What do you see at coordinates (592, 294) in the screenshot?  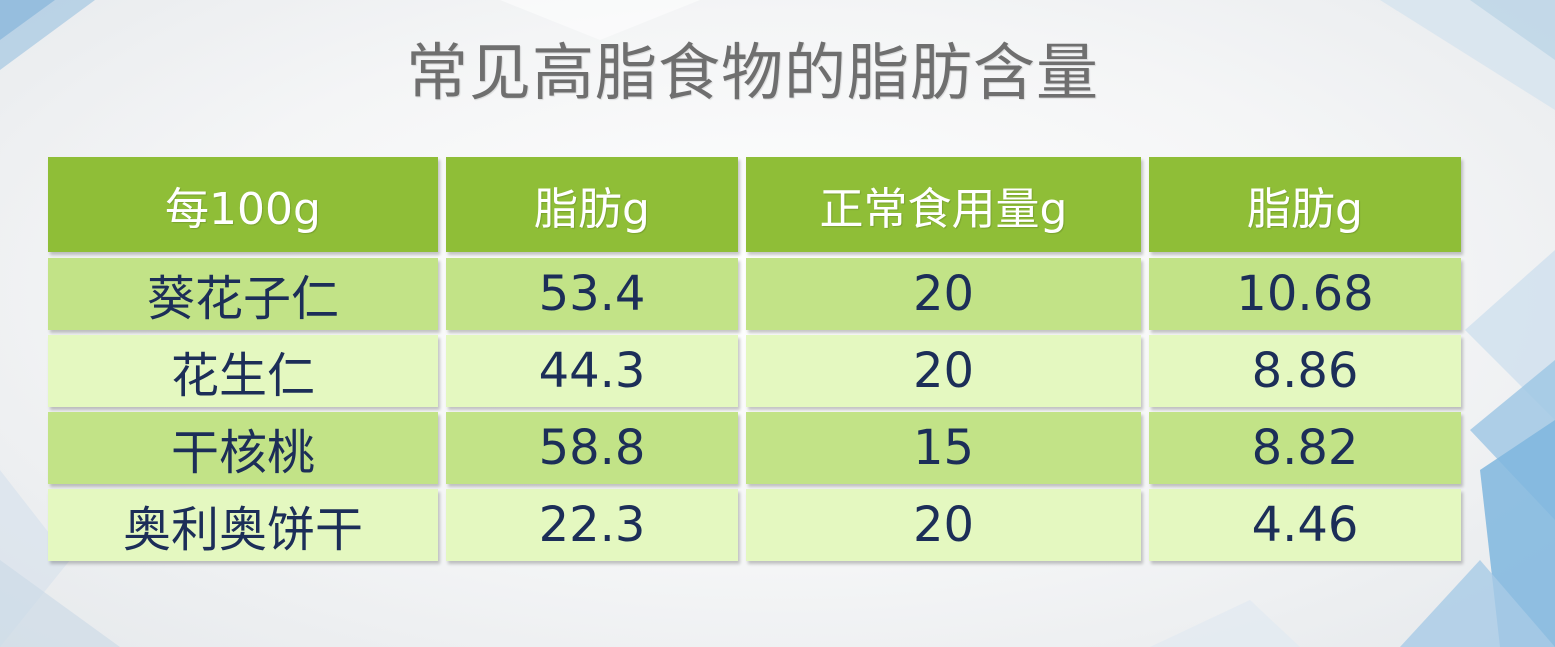 I see `cell-fat-per-100g: 53.4` at bounding box center [592, 294].